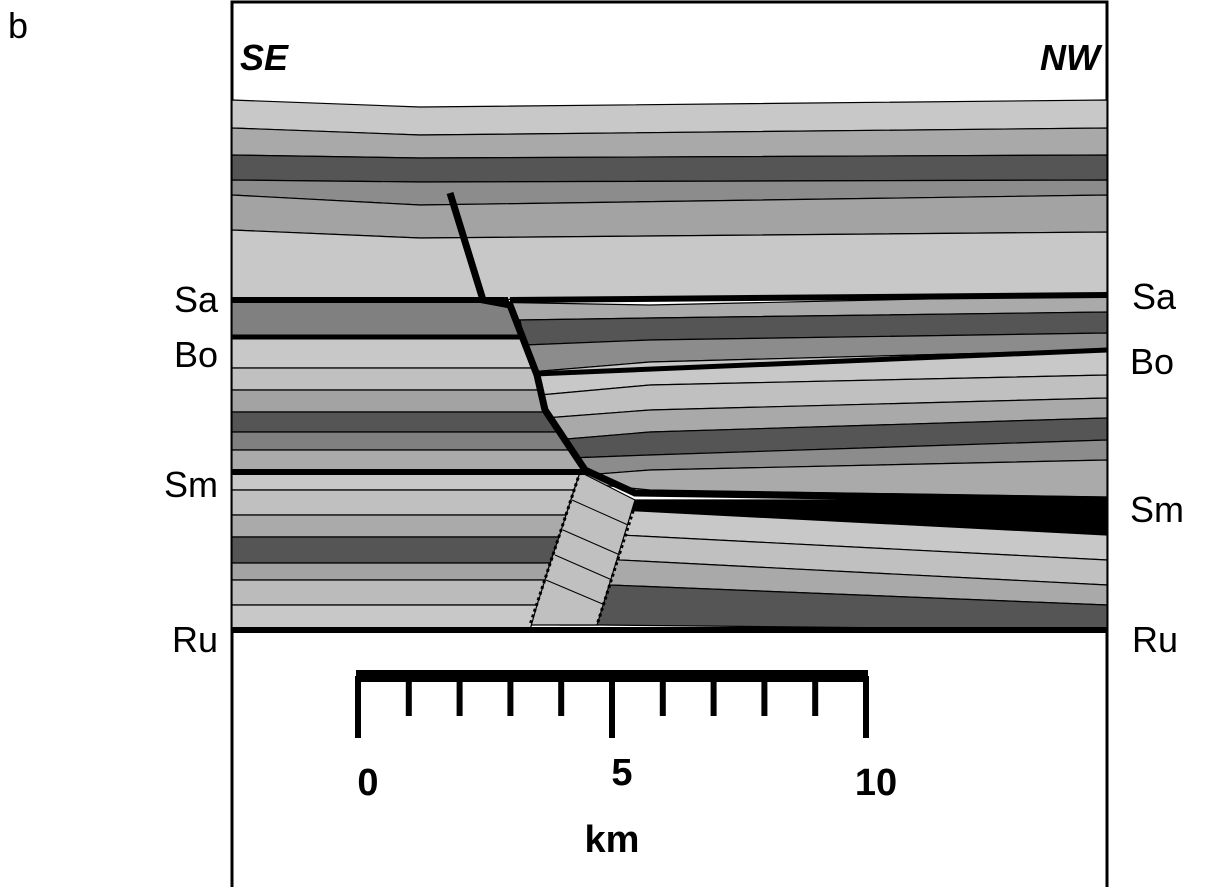  Describe the element at coordinates (793, 396) in the screenshot. I see `middle-right-layers` at that location.